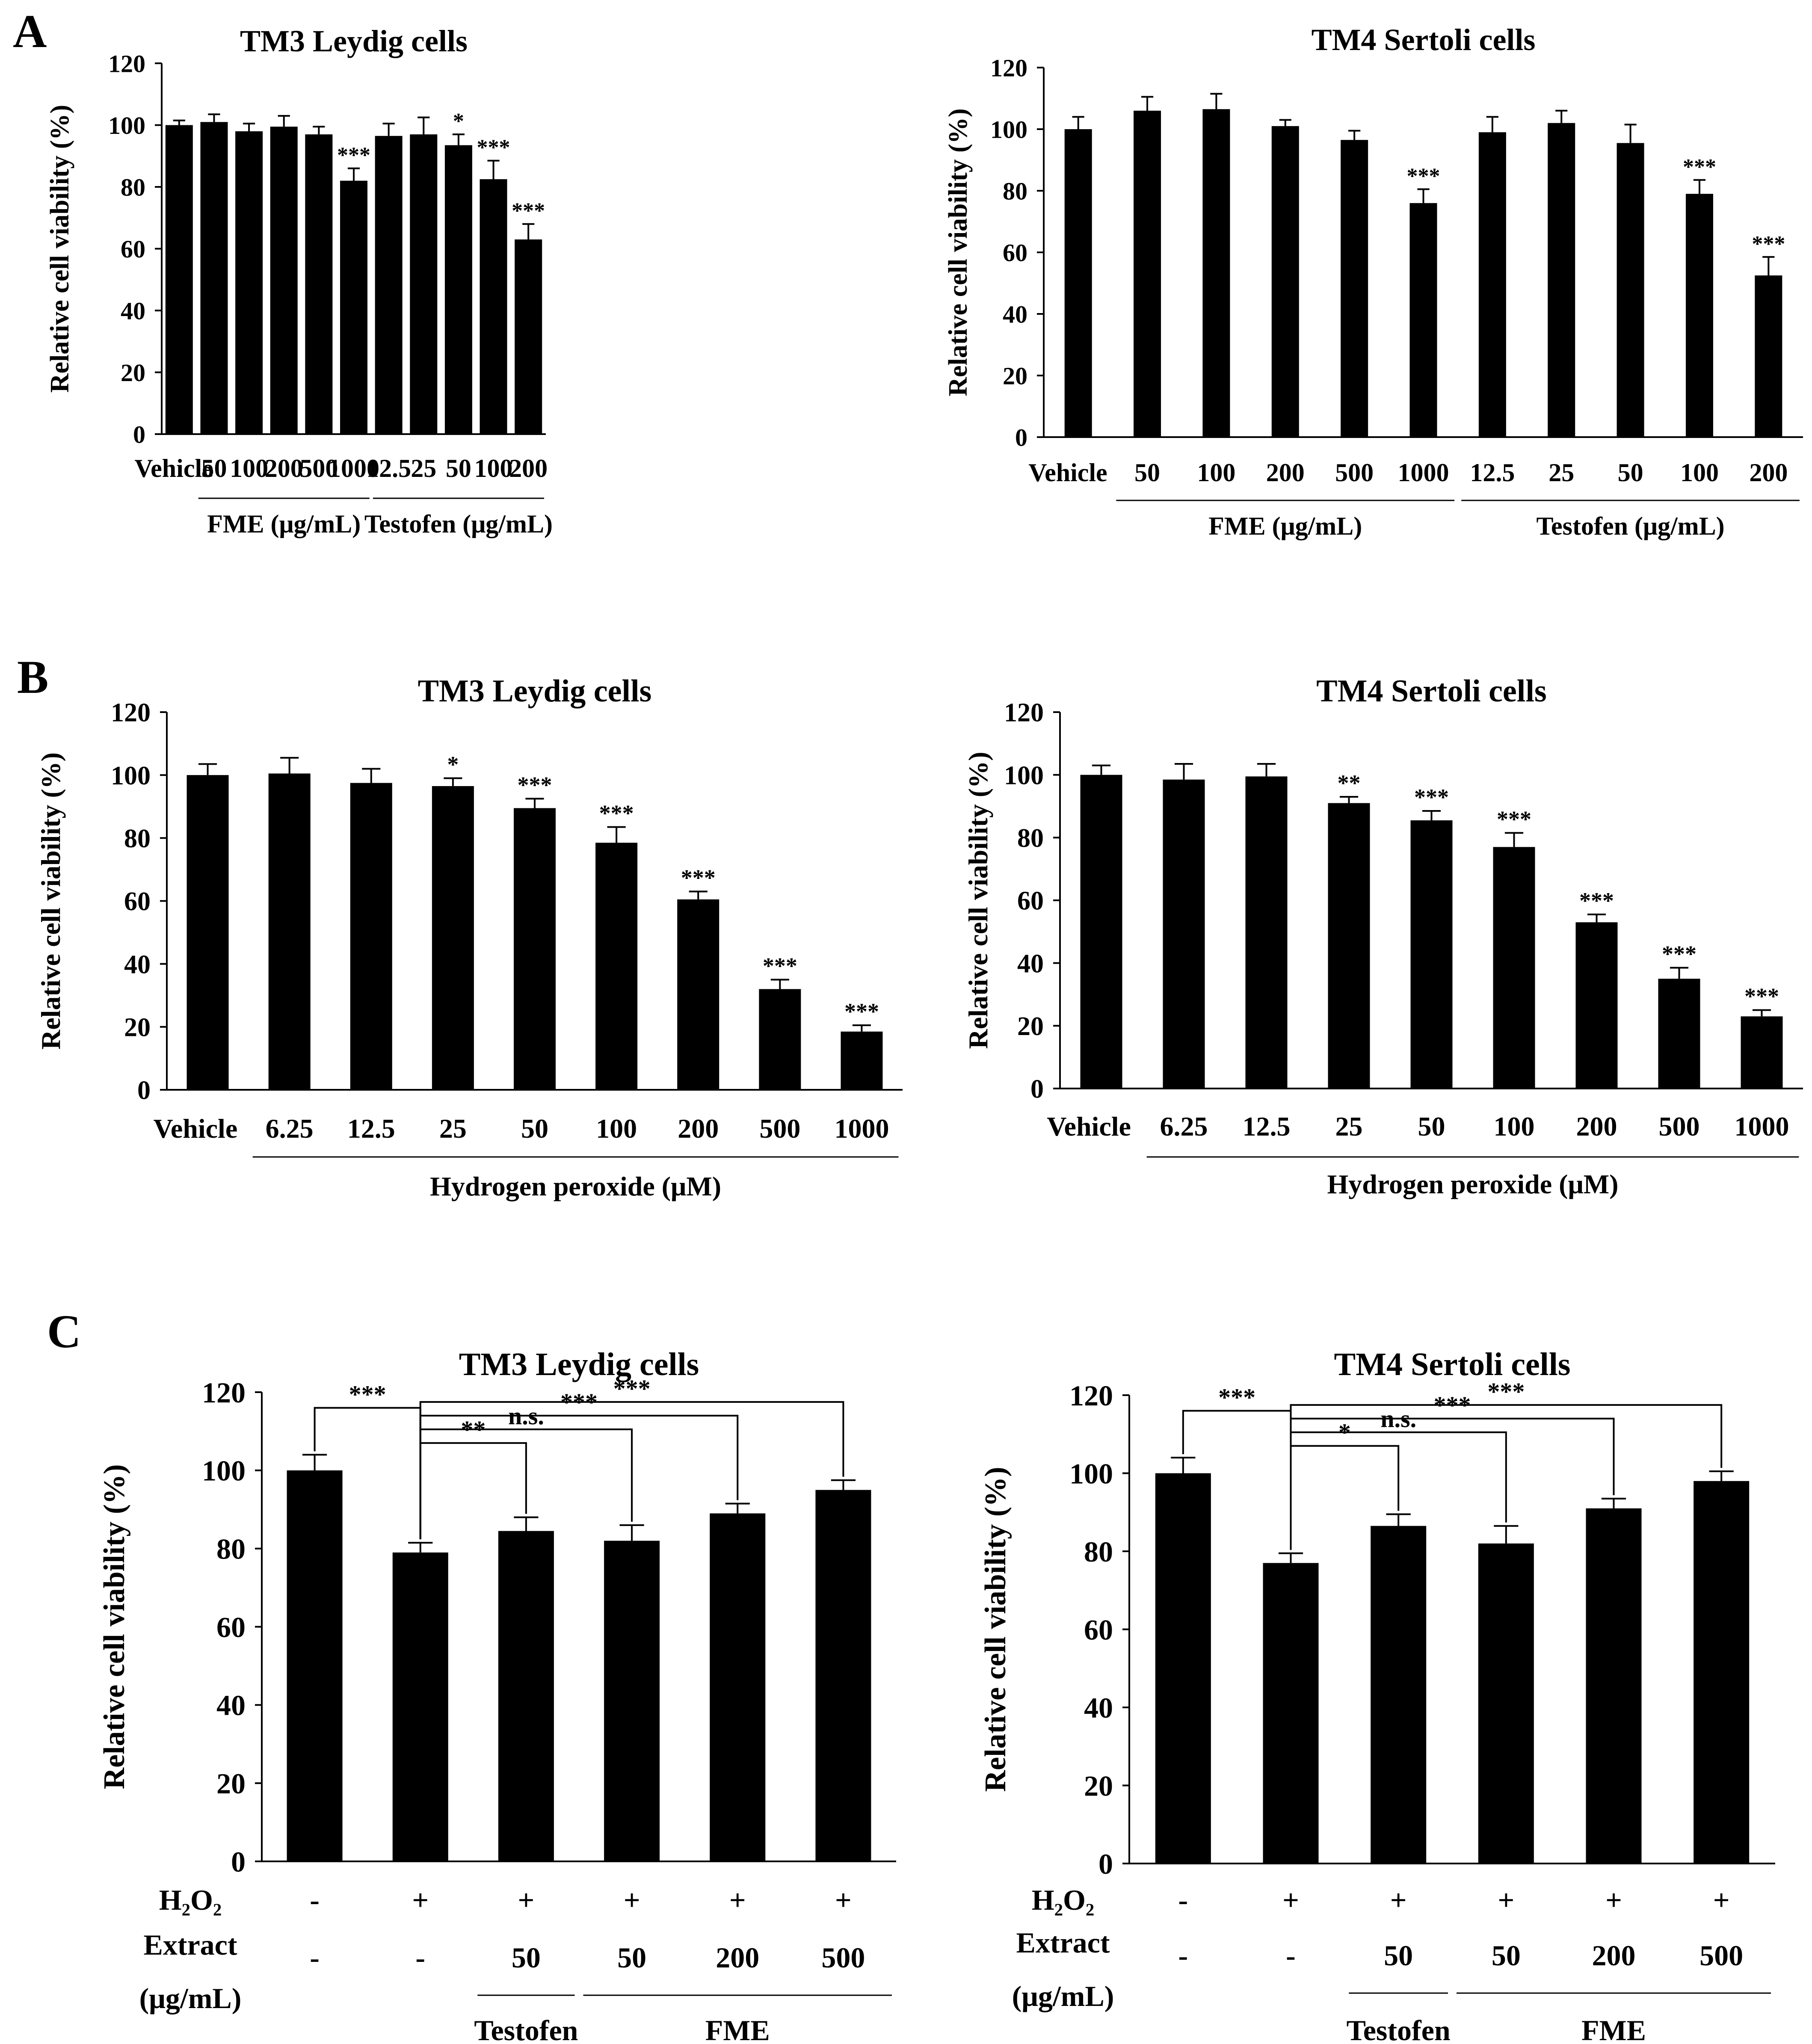 Image resolution: width=1812 pixels, height=2044 pixels. What do you see at coordinates (1355, 472) in the screenshot?
I see `x-tick-label: 500` at bounding box center [1355, 472].